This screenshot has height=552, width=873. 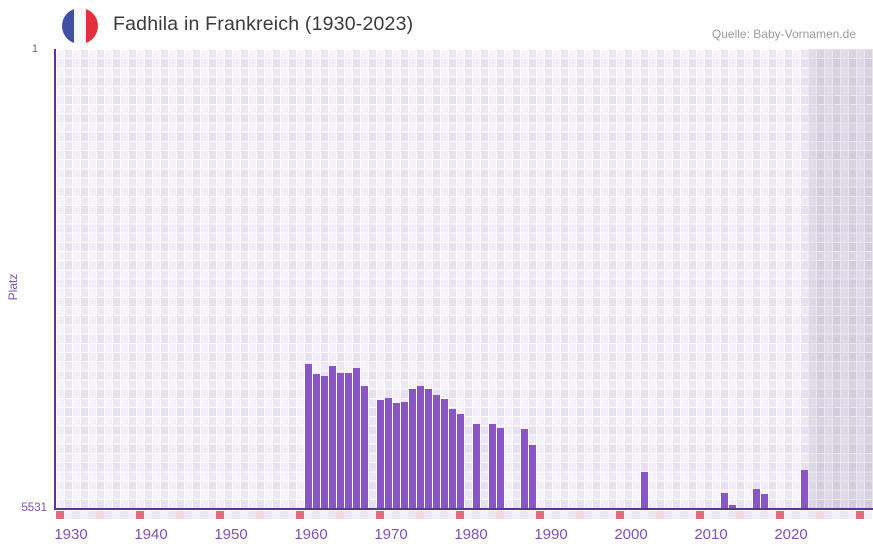 What do you see at coordinates (151, 534) in the screenshot?
I see `x-axis-label: 1940` at bounding box center [151, 534].